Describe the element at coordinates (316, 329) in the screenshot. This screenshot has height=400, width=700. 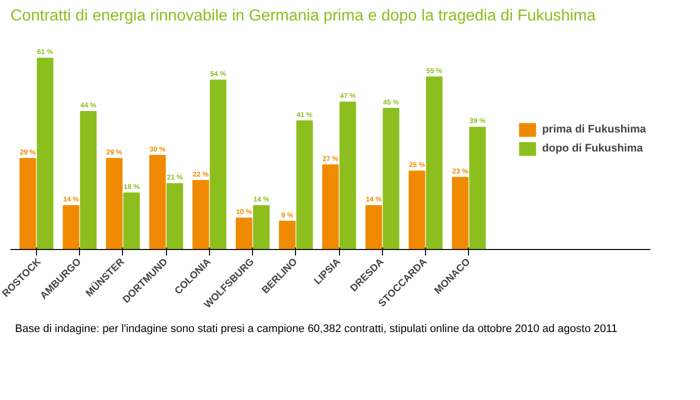
I see `text: Base di indagine: per l'indagine sono stati presi a campione 60,382 contratti, stipulati online da ottobre 2010 ad agosto 2011` at that location.